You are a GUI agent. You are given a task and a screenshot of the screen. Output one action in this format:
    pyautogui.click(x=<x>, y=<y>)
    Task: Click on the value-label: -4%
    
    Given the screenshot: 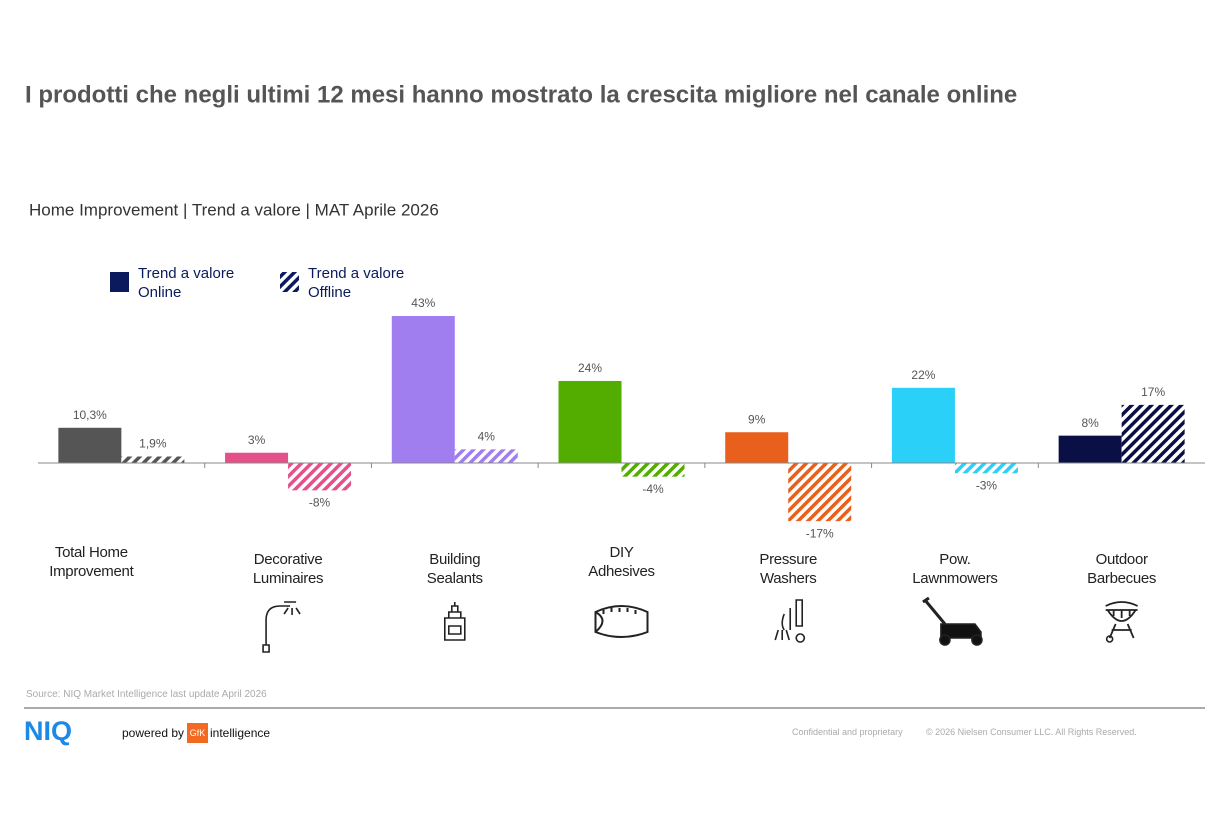 What is the action you would take?
    pyautogui.click(x=653, y=489)
    